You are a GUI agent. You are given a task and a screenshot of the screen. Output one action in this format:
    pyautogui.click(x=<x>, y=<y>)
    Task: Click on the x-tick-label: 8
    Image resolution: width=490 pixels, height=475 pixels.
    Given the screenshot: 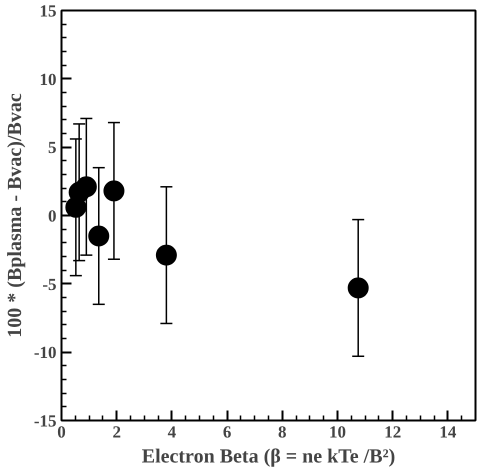 What is the action you would take?
    pyautogui.click(x=282, y=432)
    